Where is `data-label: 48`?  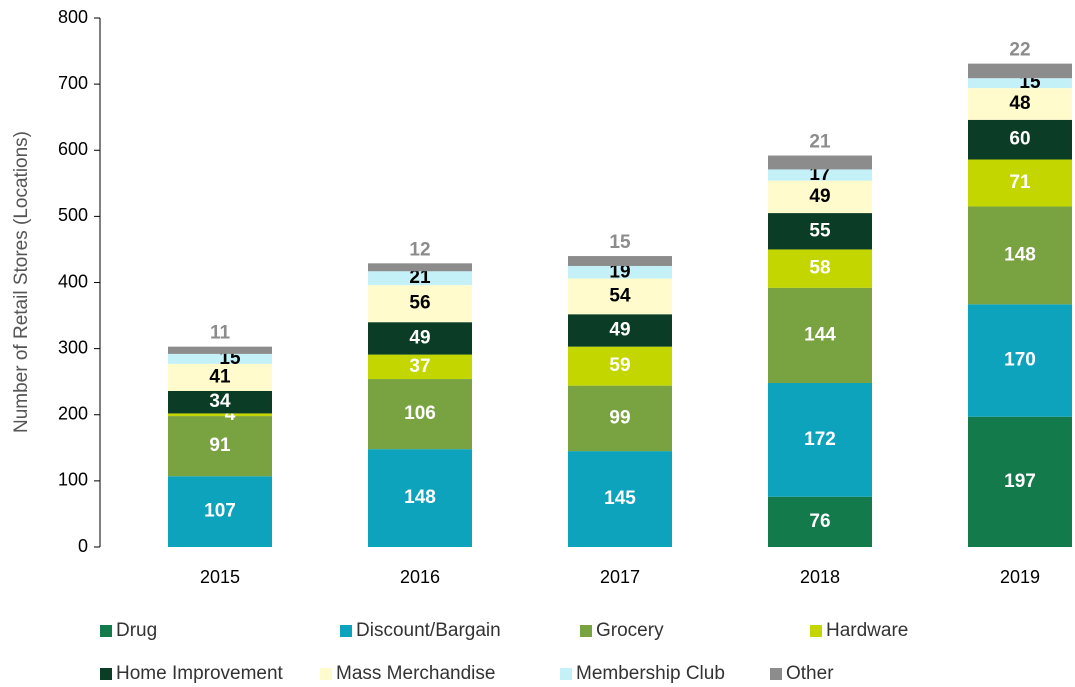
data-label: 48 is located at coordinates (1019, 103).